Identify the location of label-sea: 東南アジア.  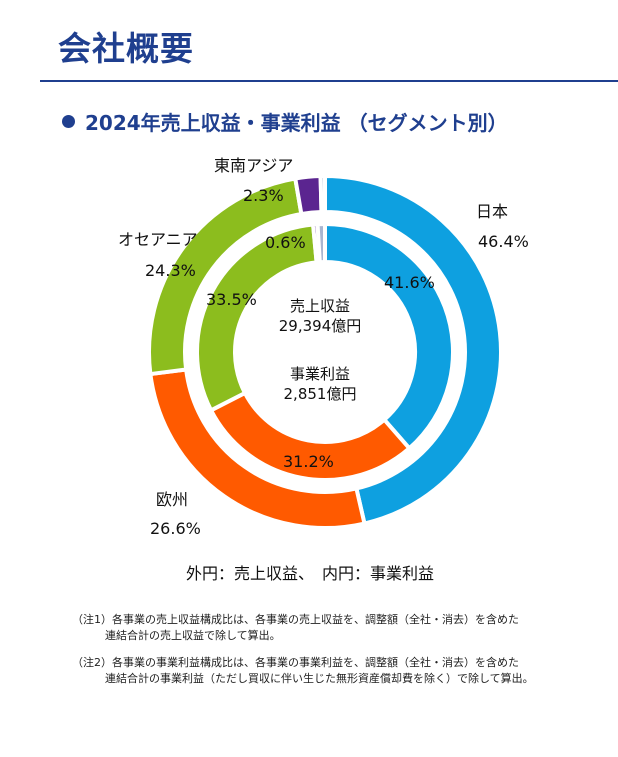
(254, 165).